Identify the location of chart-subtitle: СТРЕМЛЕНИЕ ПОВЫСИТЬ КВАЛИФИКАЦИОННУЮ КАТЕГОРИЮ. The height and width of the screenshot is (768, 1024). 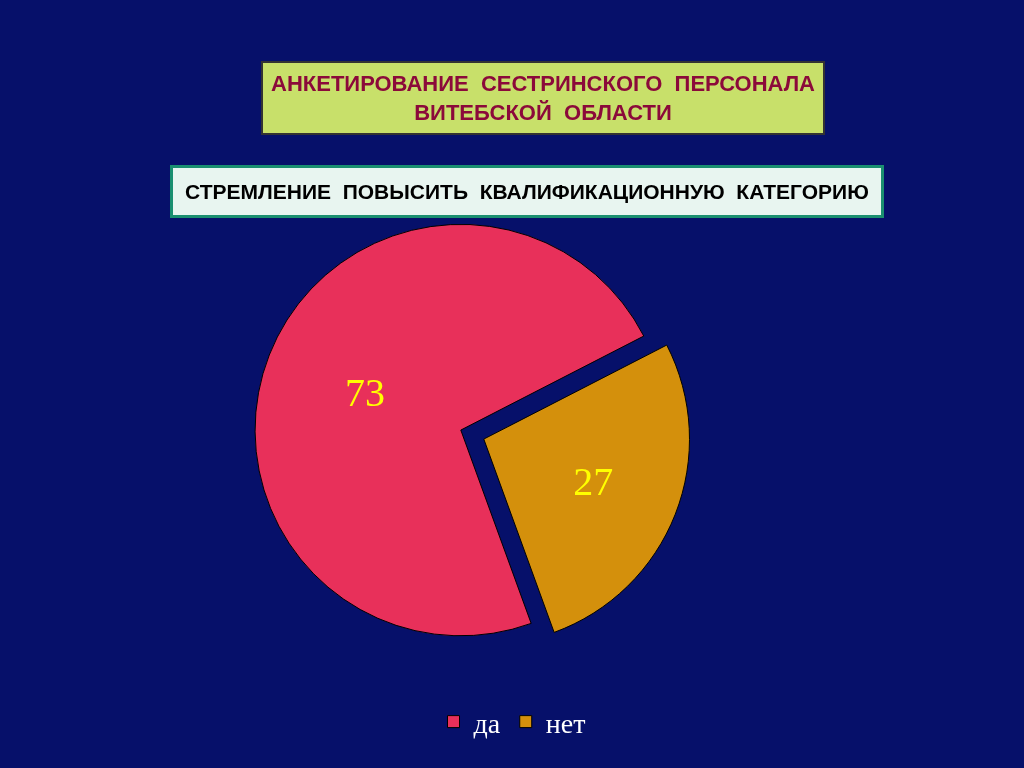
(527, 191).